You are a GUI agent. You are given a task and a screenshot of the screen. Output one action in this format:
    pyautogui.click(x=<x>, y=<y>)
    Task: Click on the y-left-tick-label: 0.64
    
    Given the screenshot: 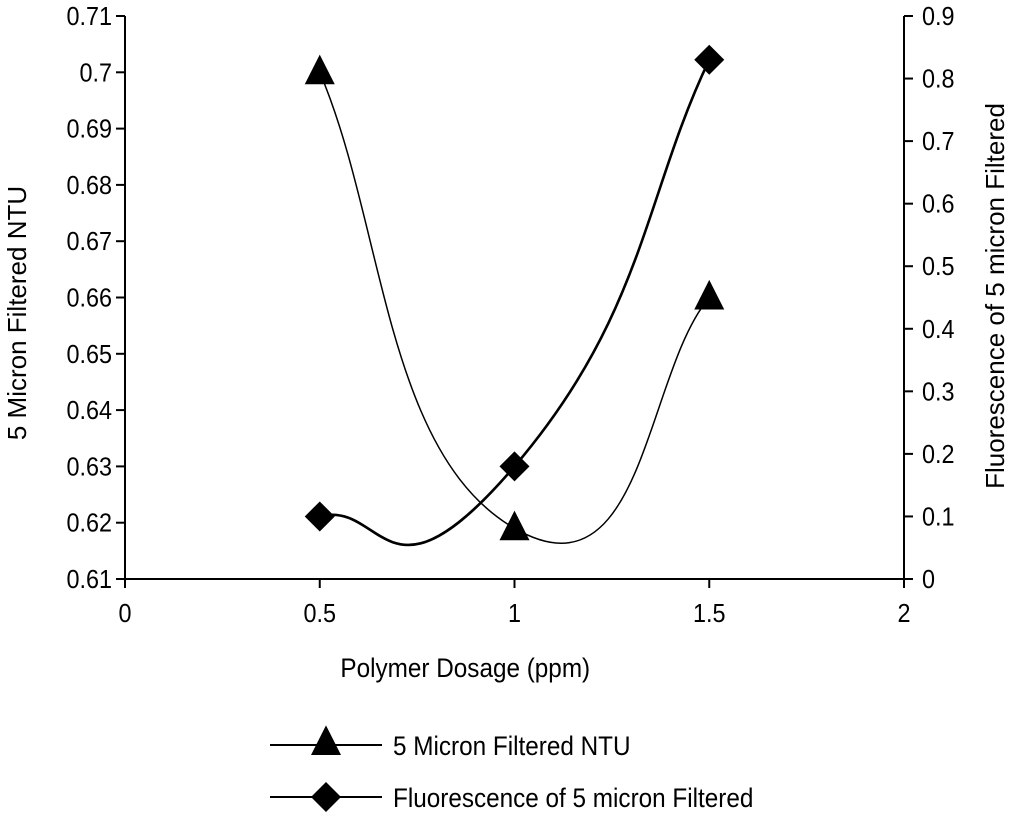 What is the action you would take?
    pyautogui.click(x=89, y=411)
    